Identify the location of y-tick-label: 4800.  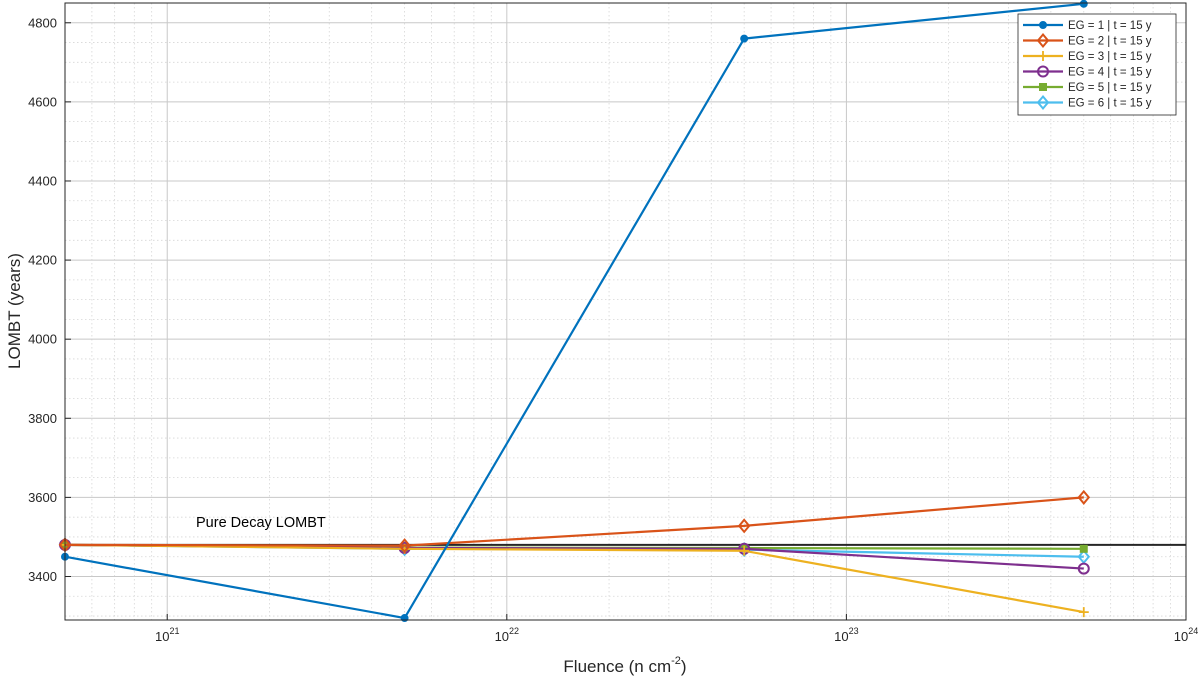
(42, 22).